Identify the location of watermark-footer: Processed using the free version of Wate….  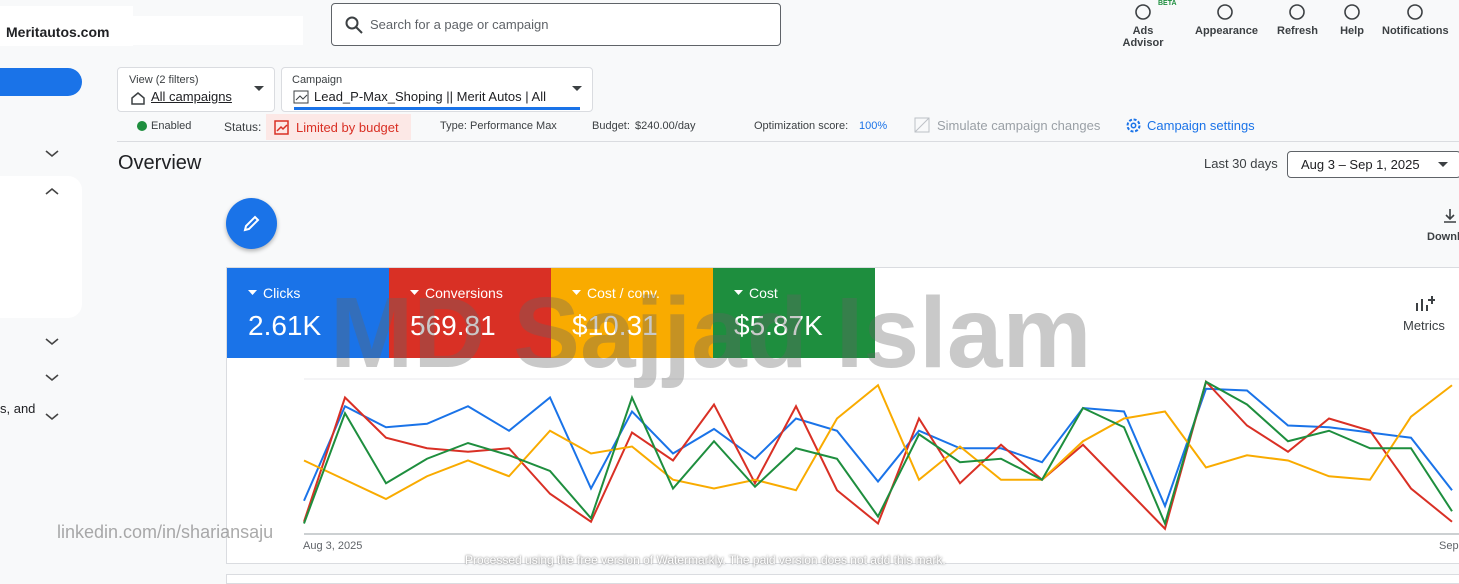
(705, 560).